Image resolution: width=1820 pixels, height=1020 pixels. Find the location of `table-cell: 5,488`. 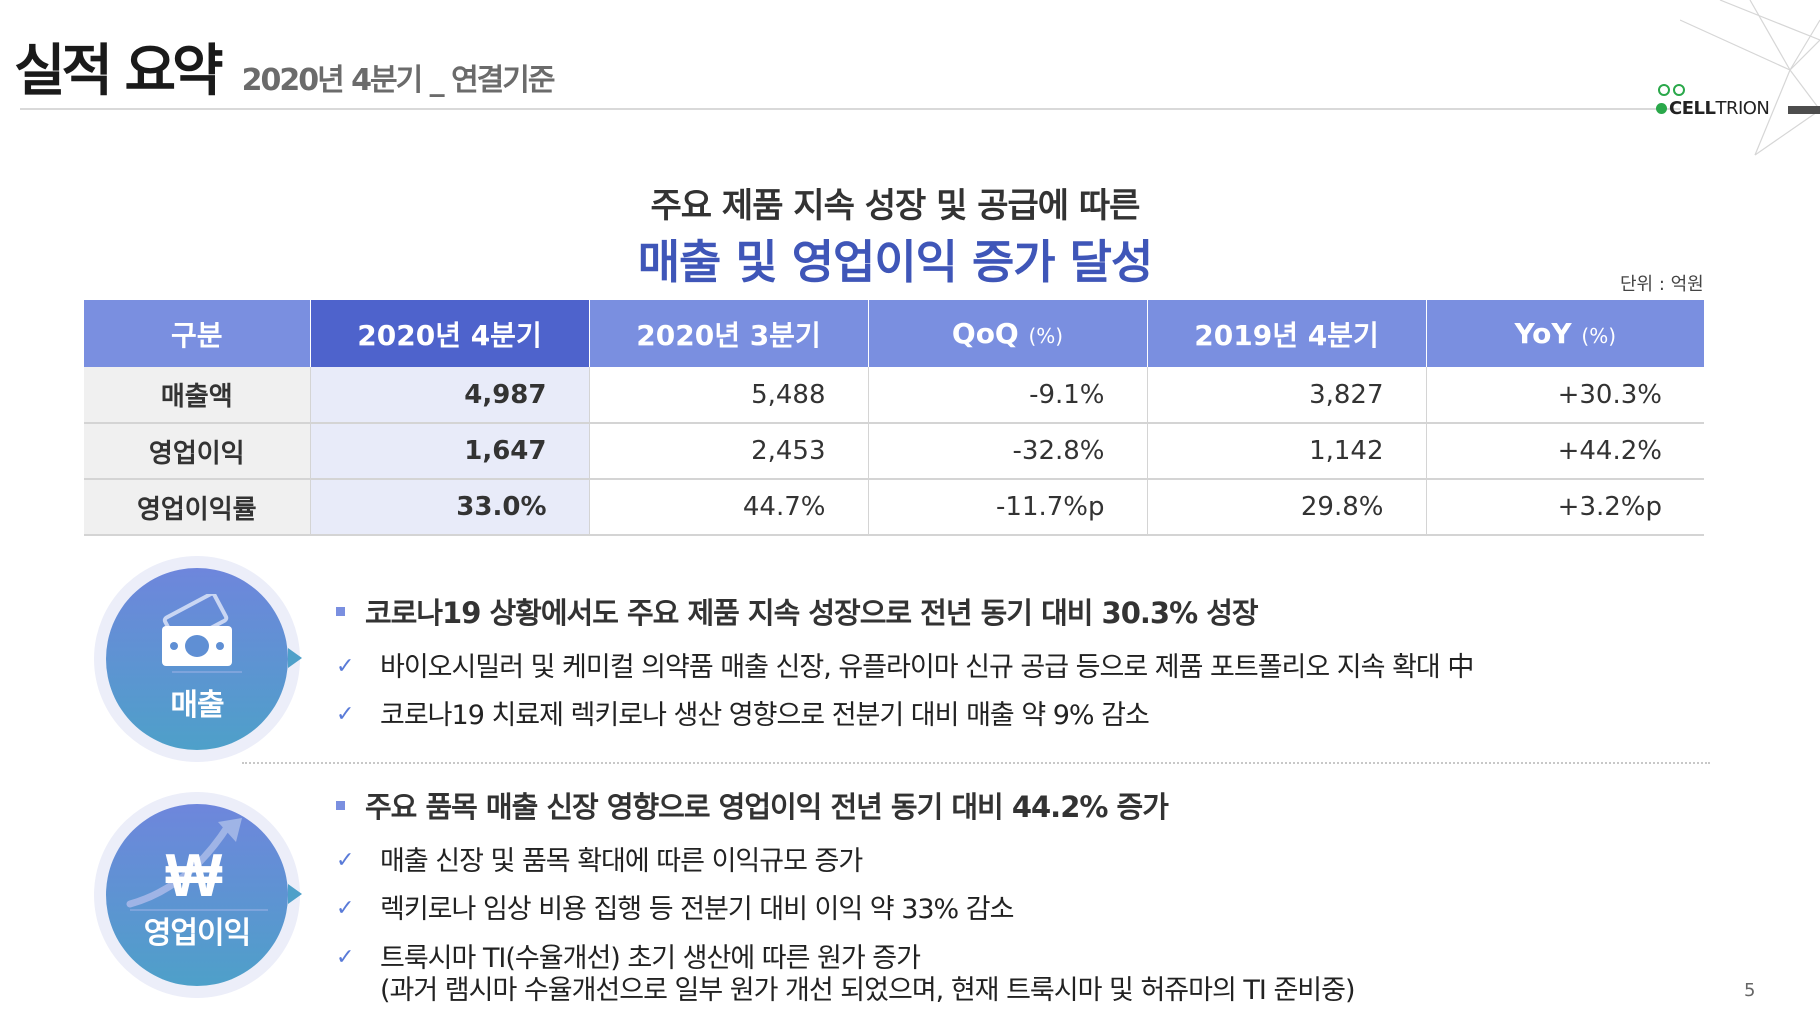

table-cell: 5,488 is located at coordinates (729, 395).